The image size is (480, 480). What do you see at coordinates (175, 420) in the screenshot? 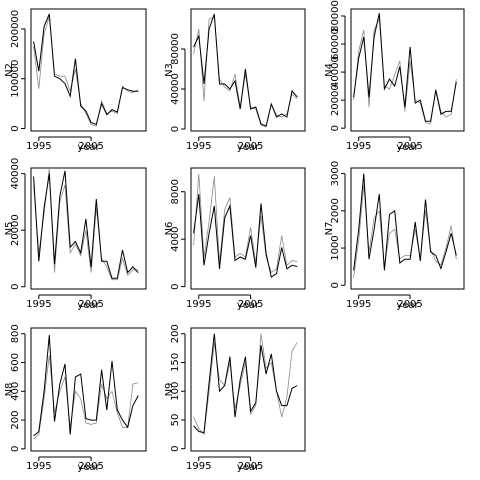
I see `y-tick-label: 50` at bounding box center [175, 420].